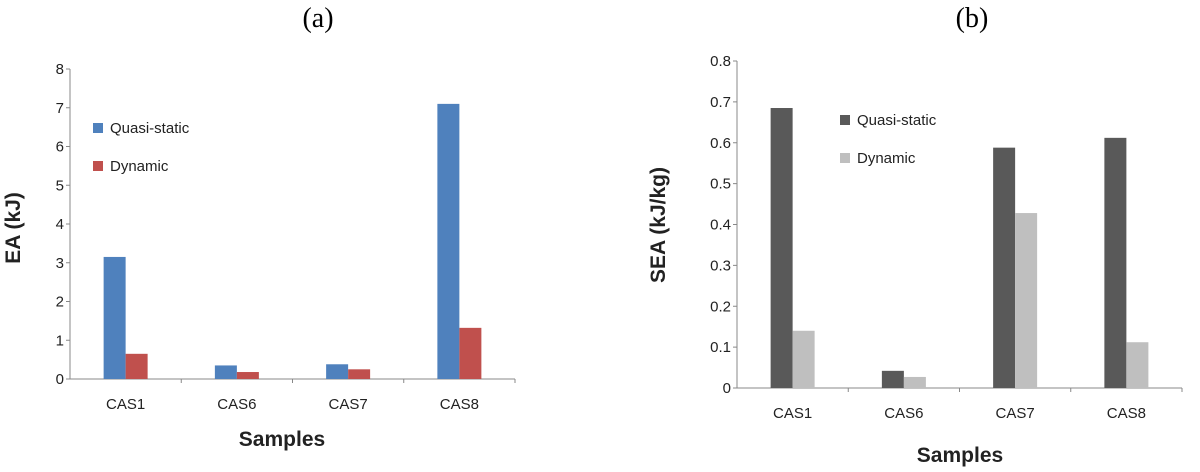  Describe the element at coordinates (60, 263) in the screenshot. I see `y-tick-label: 3` at that location.